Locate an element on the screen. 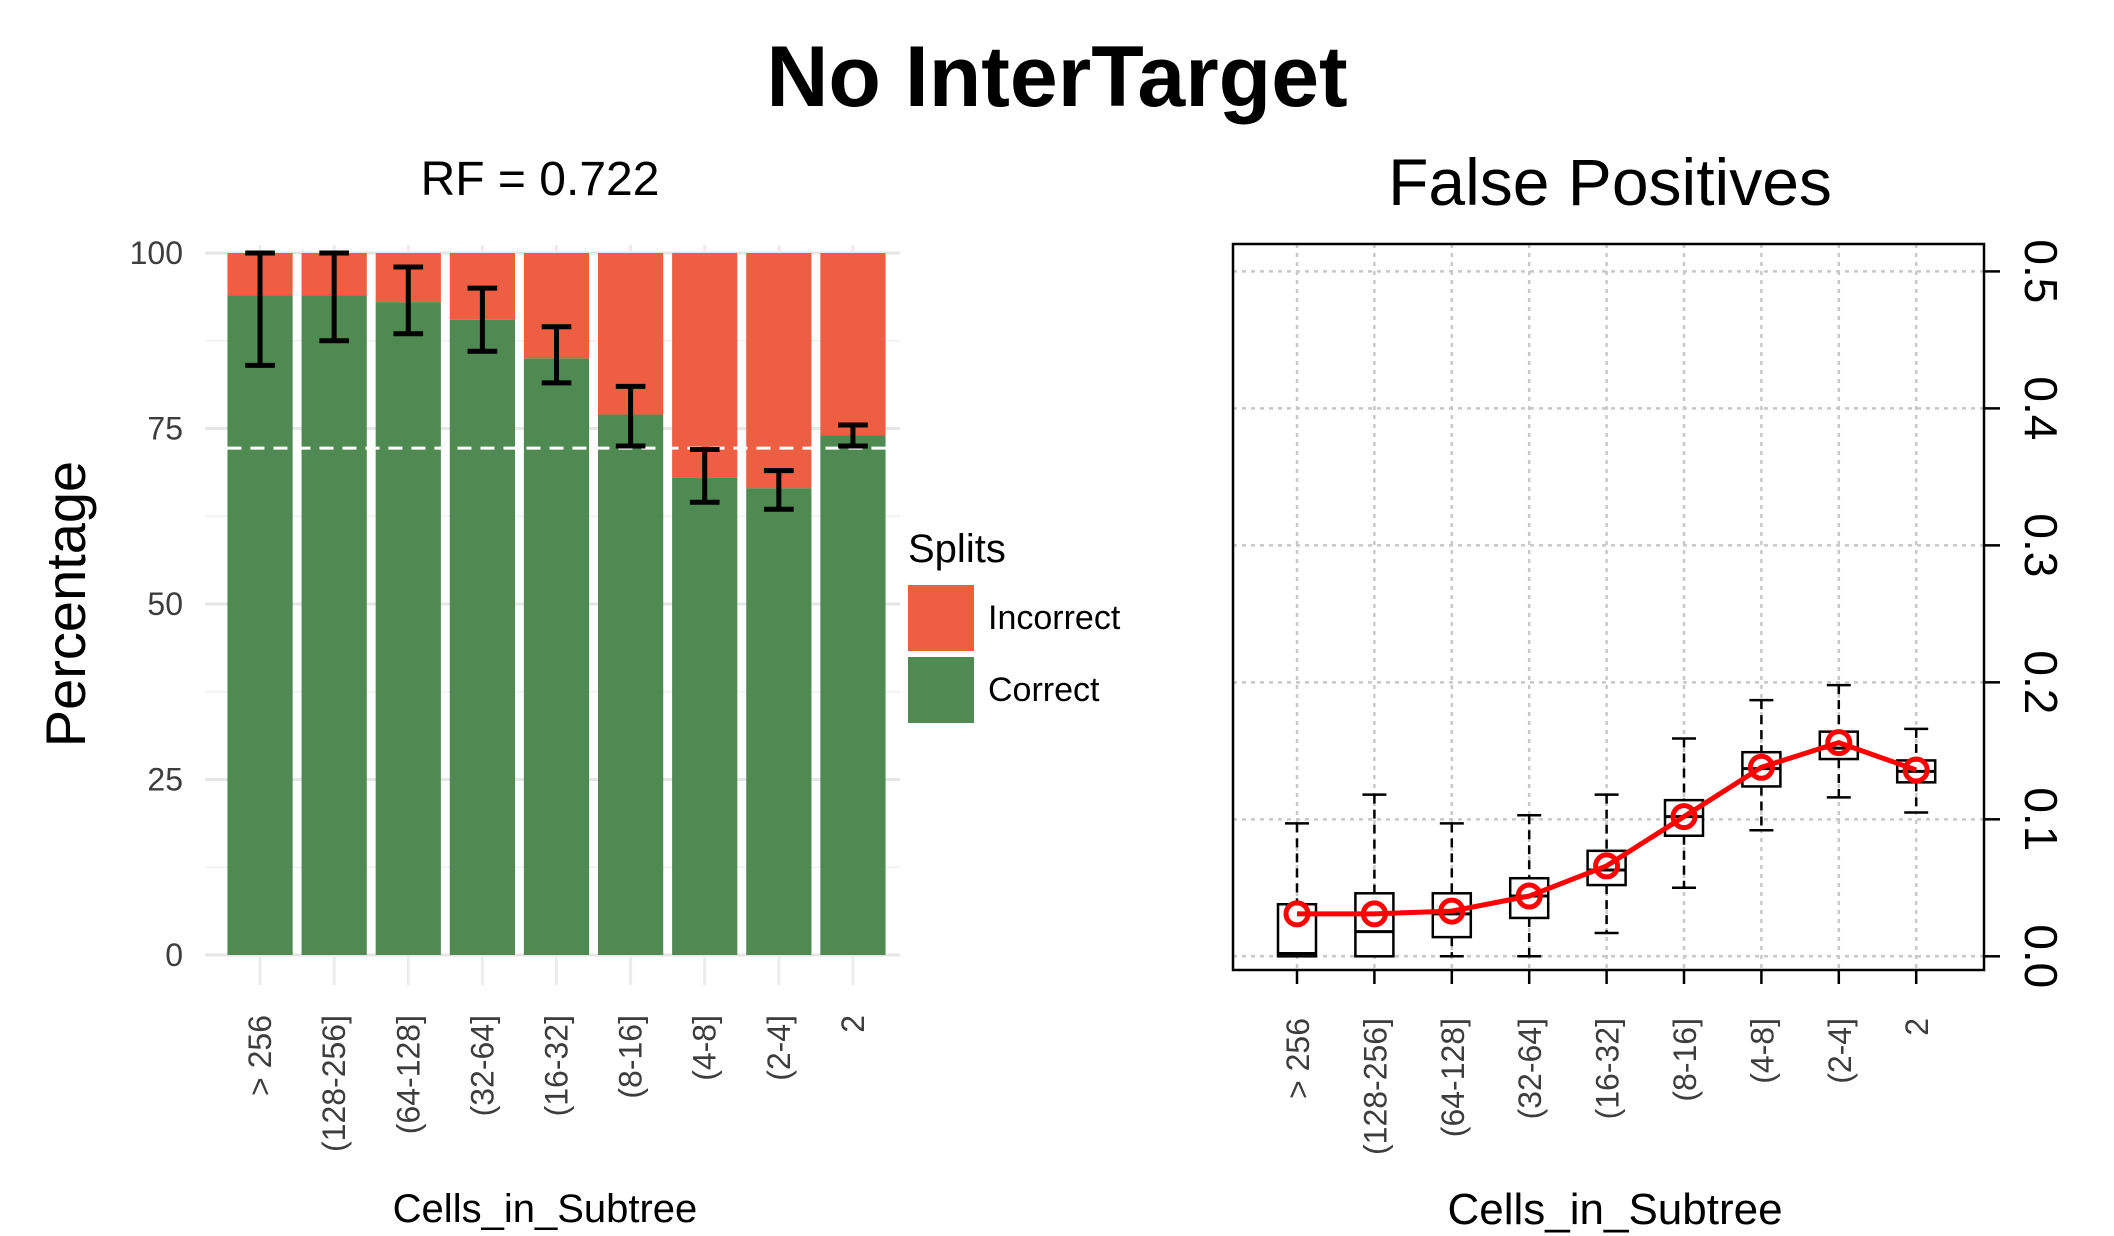 This screenshot has width=2114, height=1236. y-tick-label: 0.3 is located at coordinates (2041, 545).